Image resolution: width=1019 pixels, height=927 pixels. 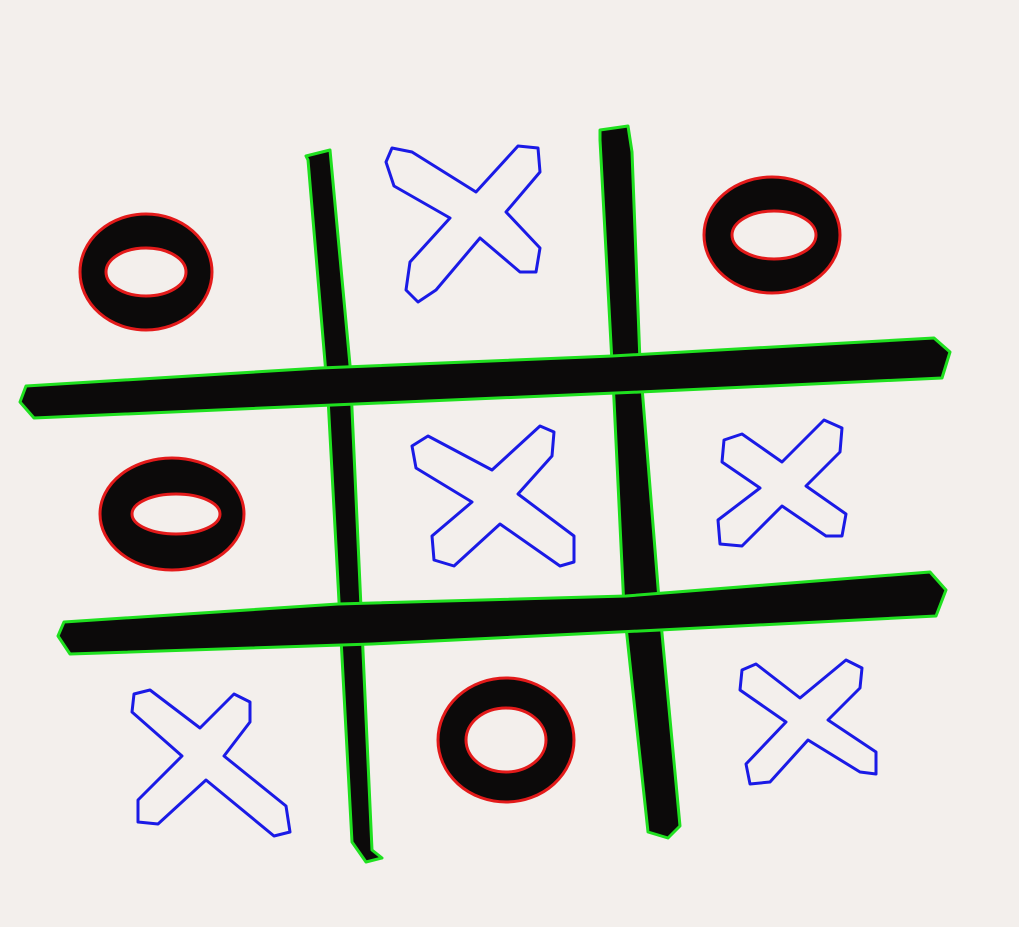 I want to click on grid-line-vertical-right, so click(x=640, y=482).